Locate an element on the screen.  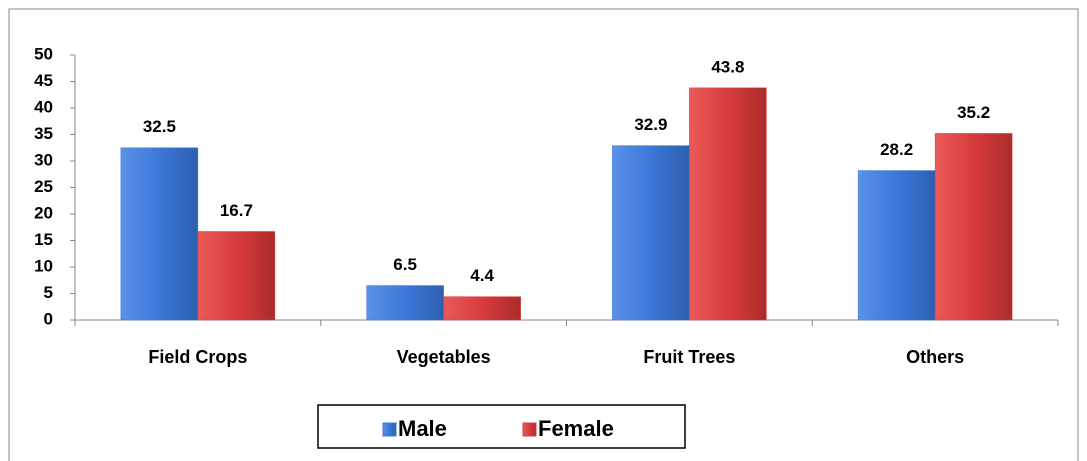
value-label: 4.4 is located at coordinates (482, 275).